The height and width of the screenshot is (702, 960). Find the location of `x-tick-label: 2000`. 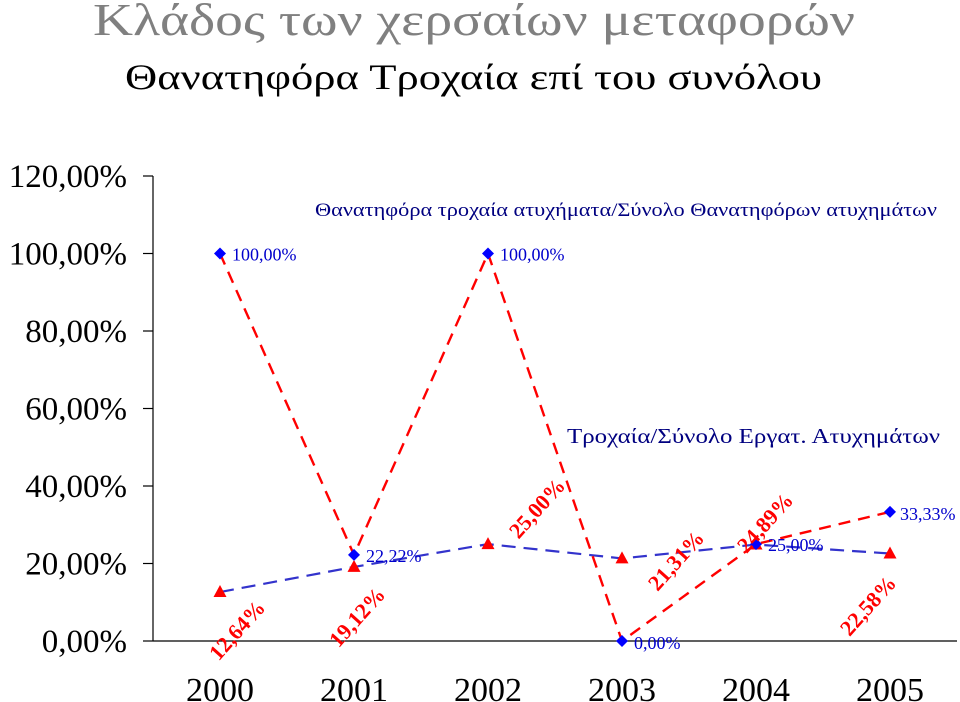

x-tick-label: 2000 is located at coordinates (220, 687).